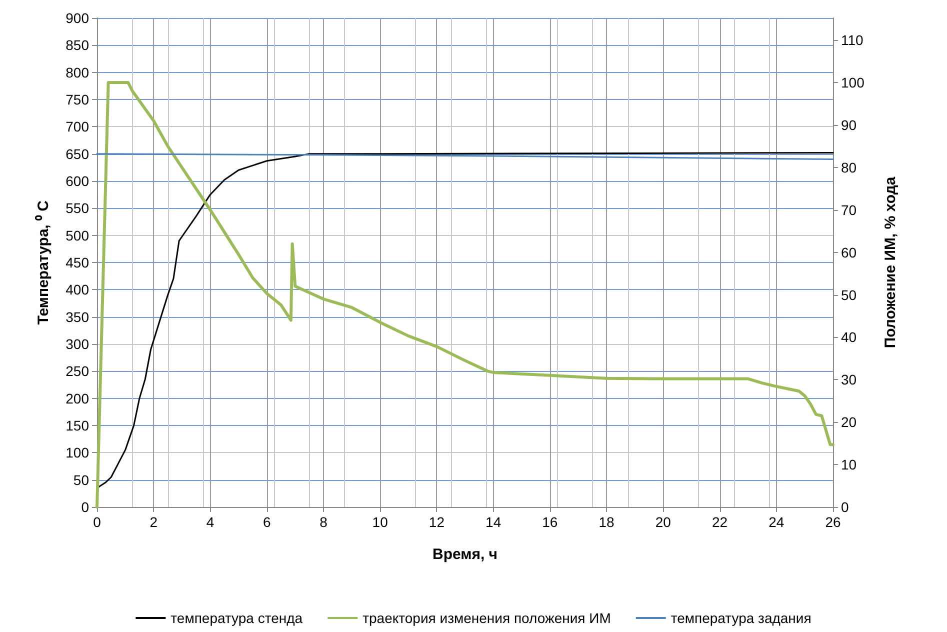 Image resolution: width=947 pixels, height=632 pixels. I want to click on y-tick-label: 0, so click(85, 507).